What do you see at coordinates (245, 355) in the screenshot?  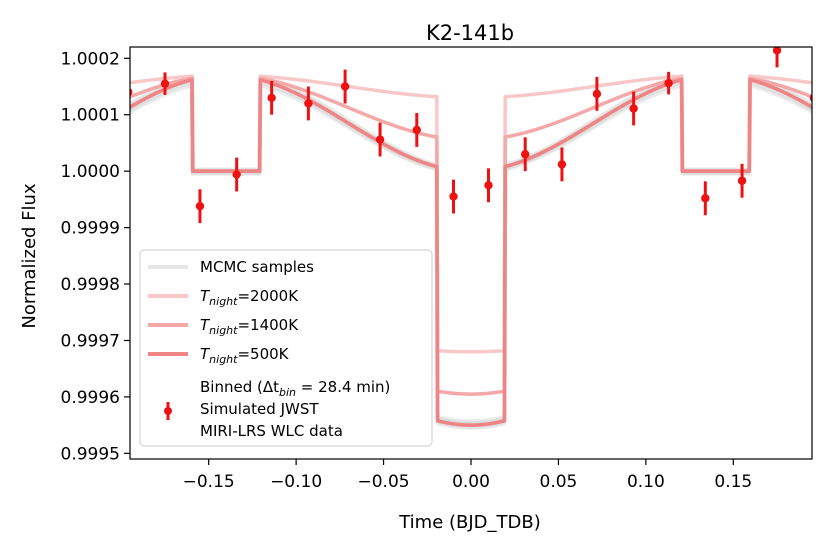 I see `legend-label-3: Tnight=500K` at bounding box center [245, 355].